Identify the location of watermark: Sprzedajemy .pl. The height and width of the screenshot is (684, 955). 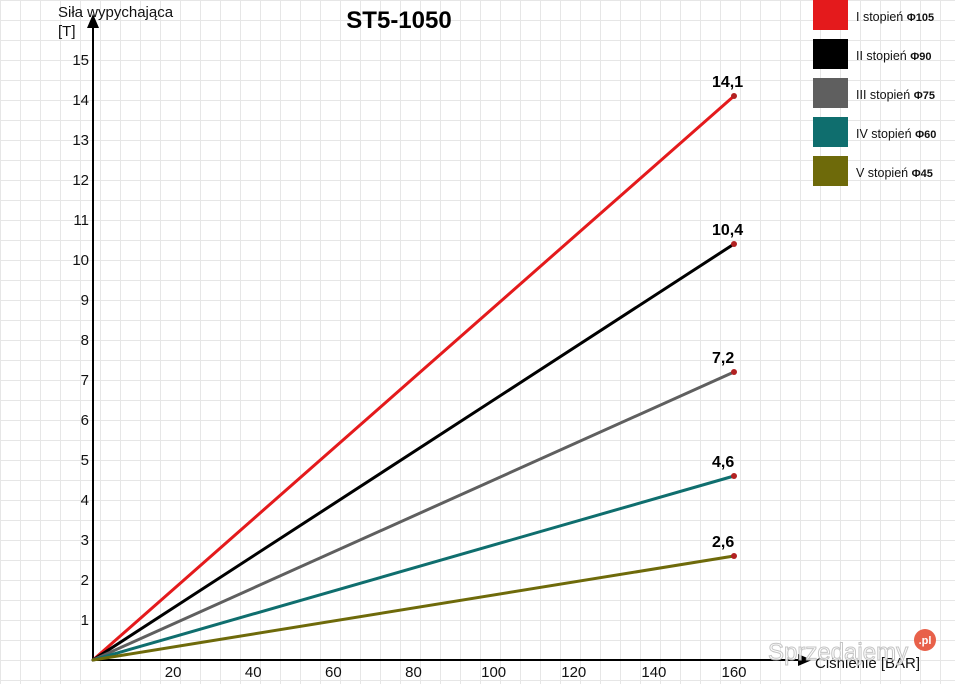
(852, 648).